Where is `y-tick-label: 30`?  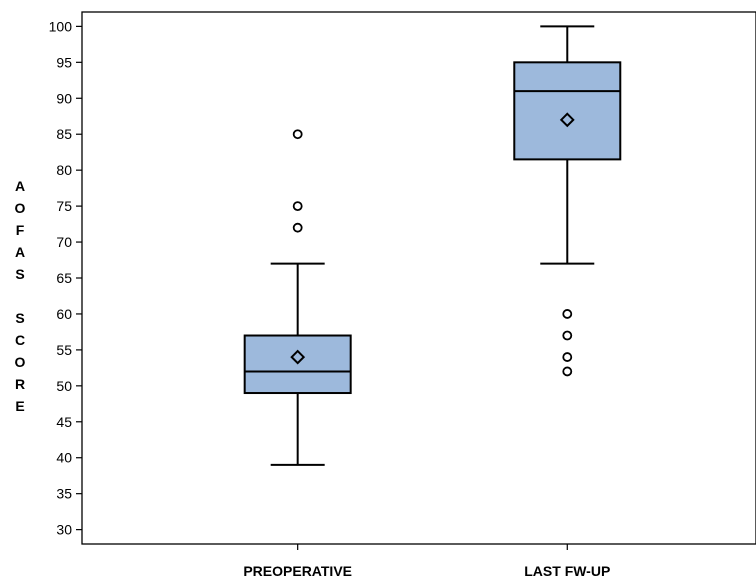 y-tick-label: 30 is located at coordinates (64, 530).